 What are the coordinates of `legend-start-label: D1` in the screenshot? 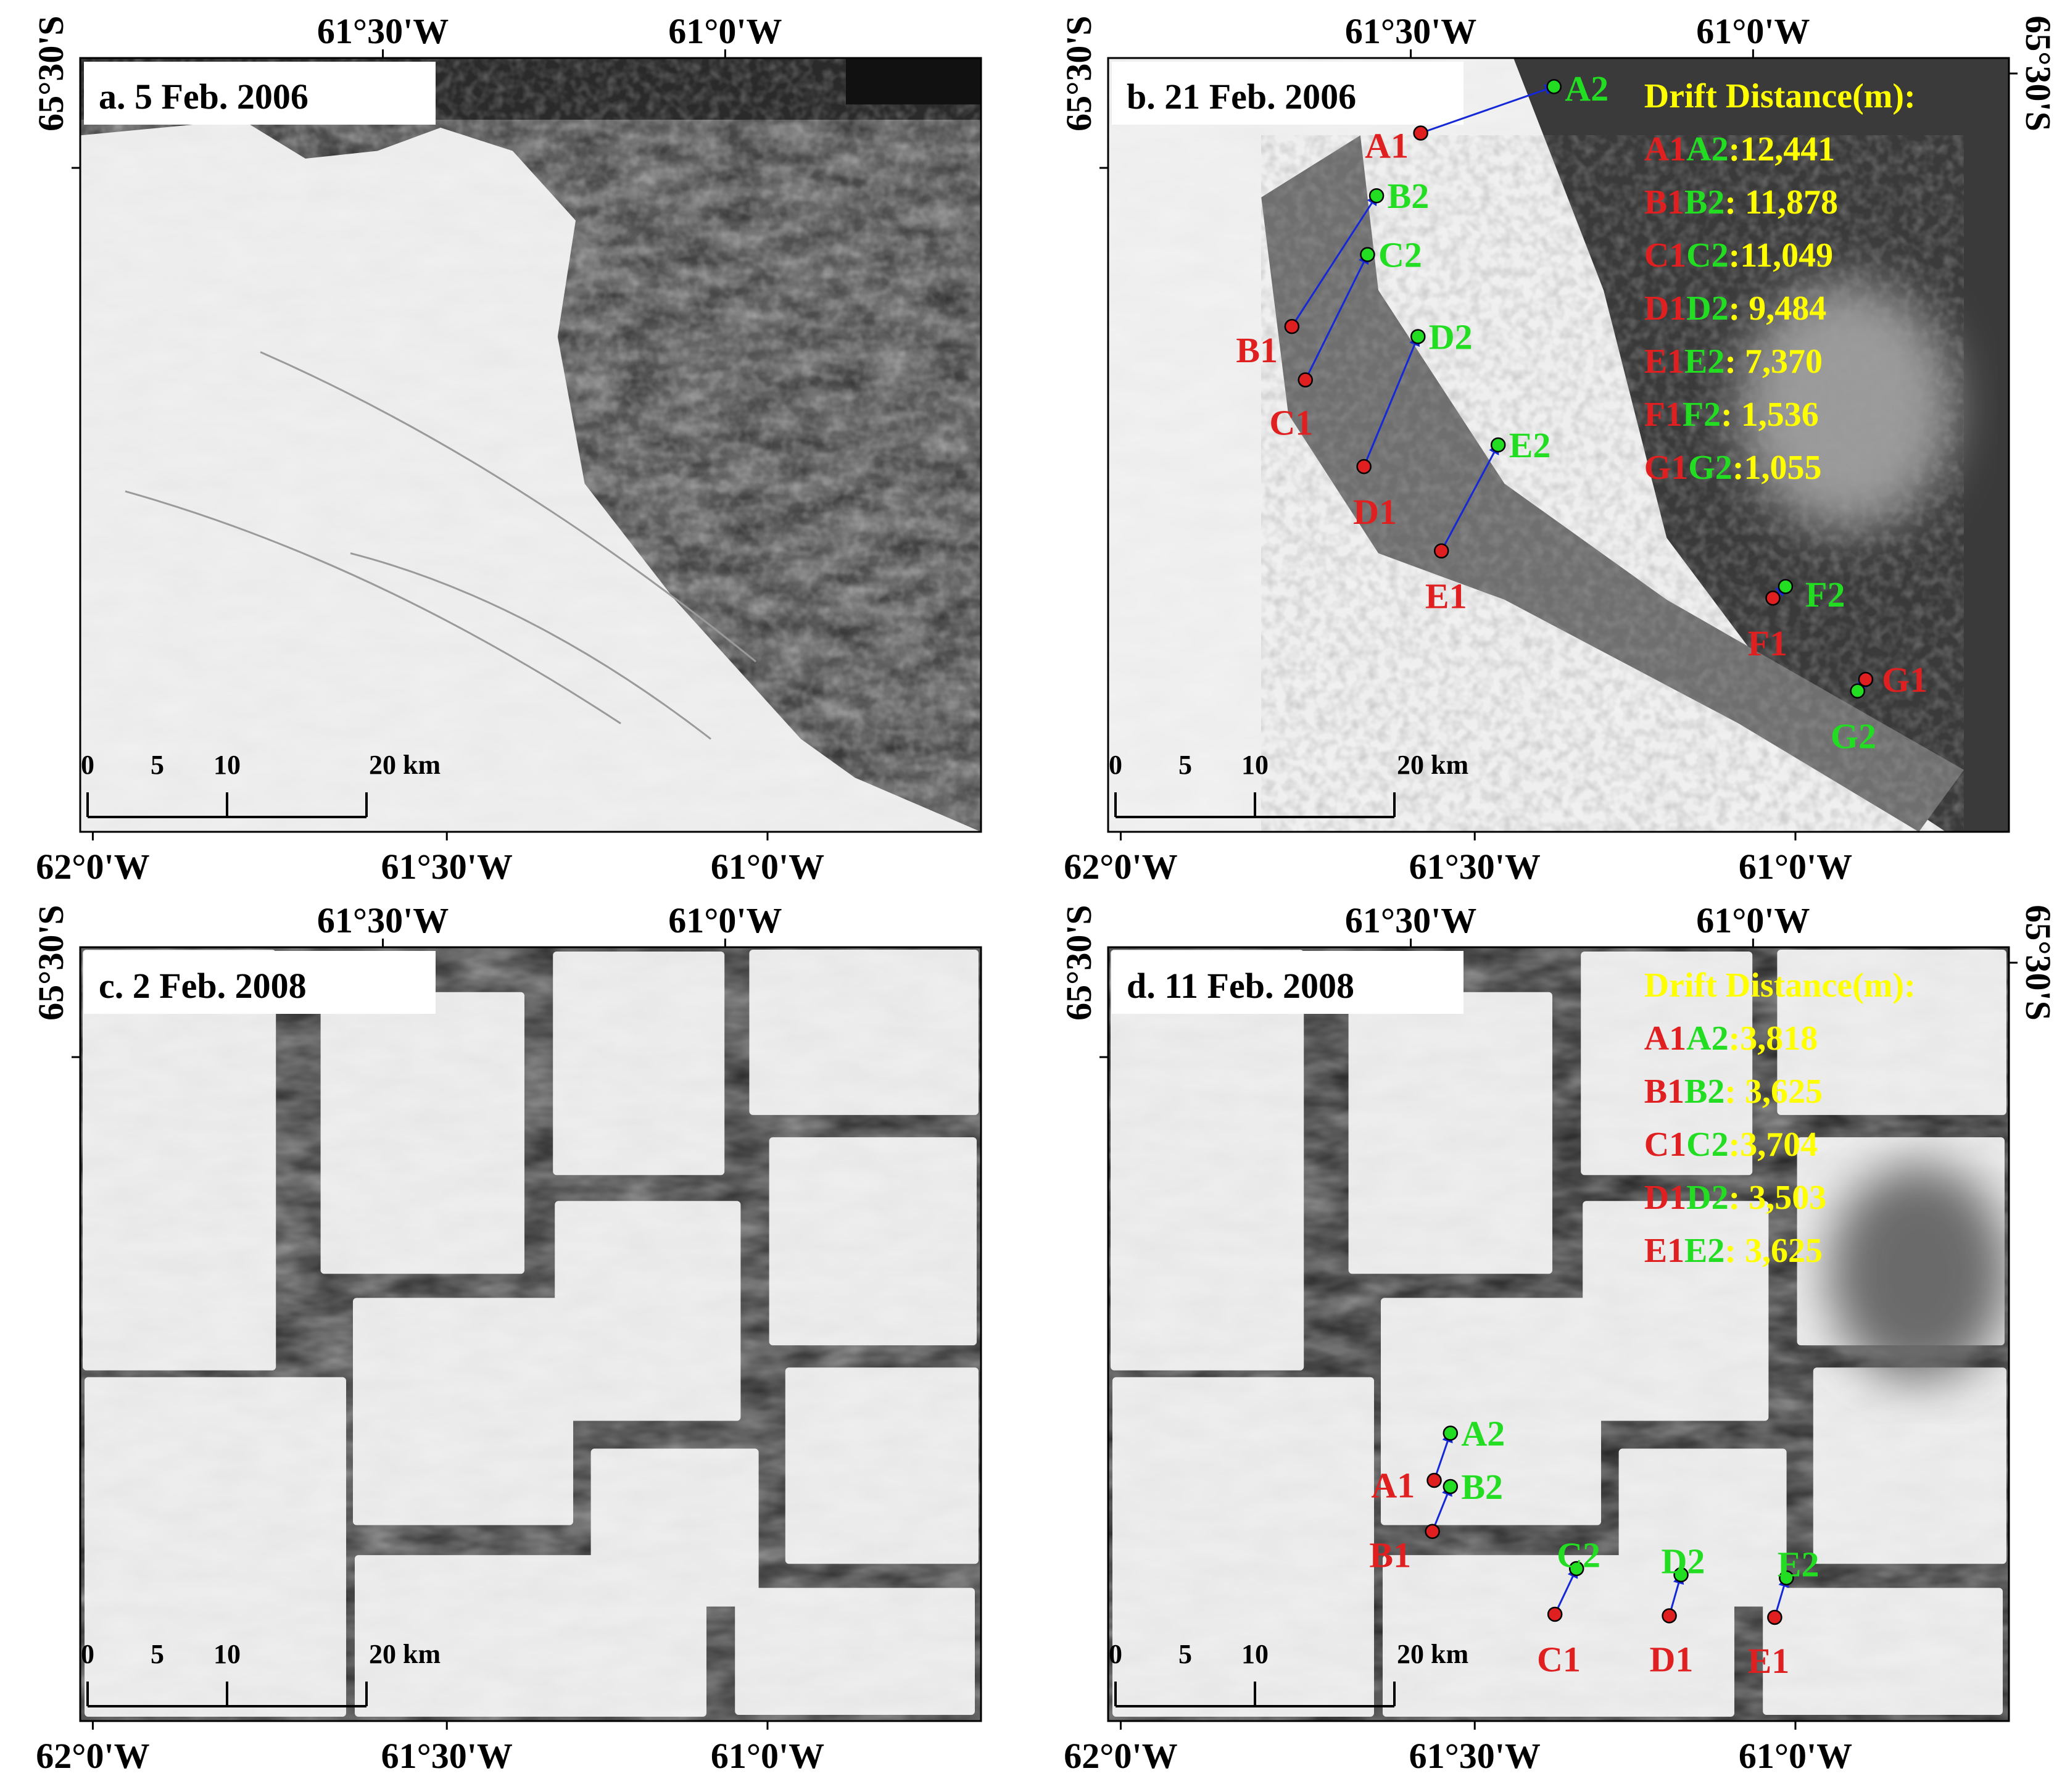 It's located at (1665, 1198).